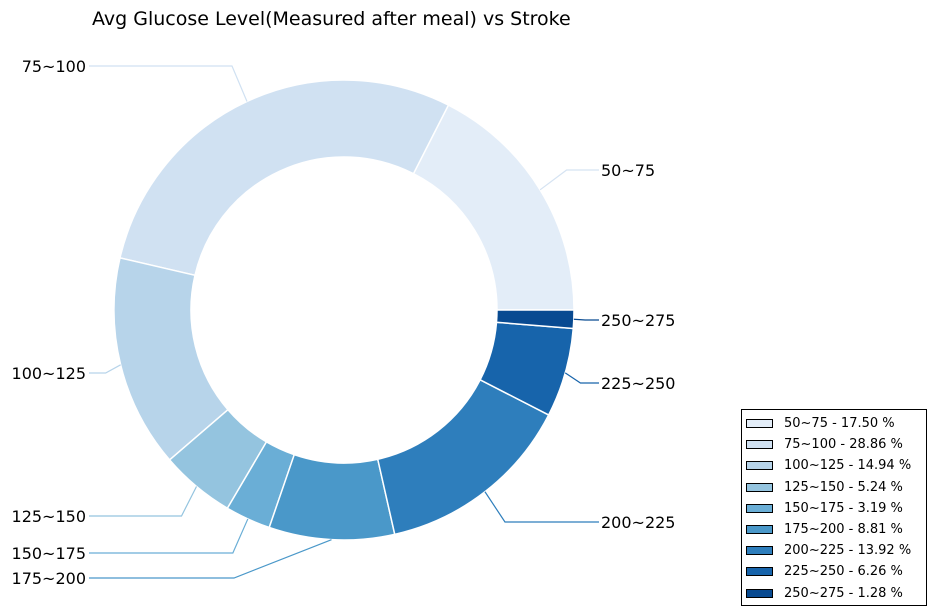 The height and width of the screenshot is (613, 935). I want to click on slice-label-250~275: 250~275, so click(638, 320).